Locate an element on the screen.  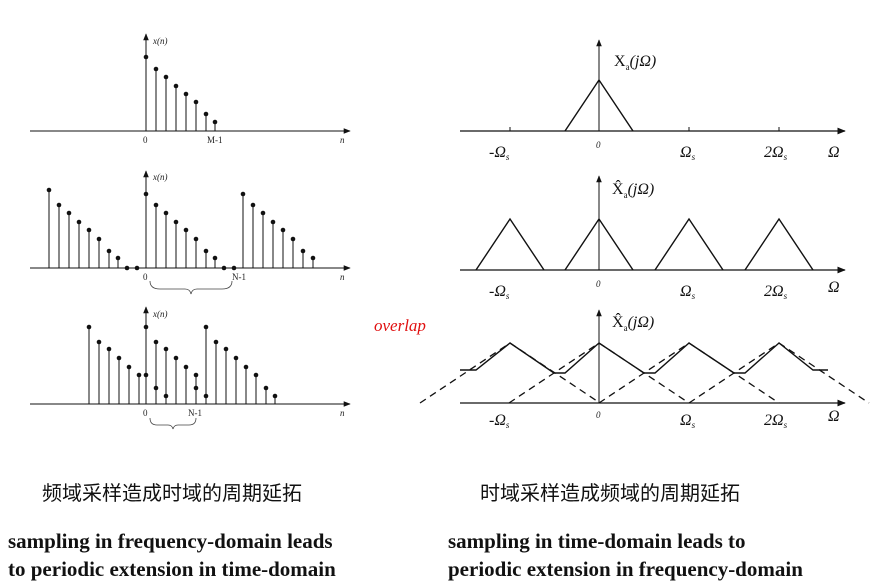
spectrum-replica-neg1 is located at coordinates (510, 244).